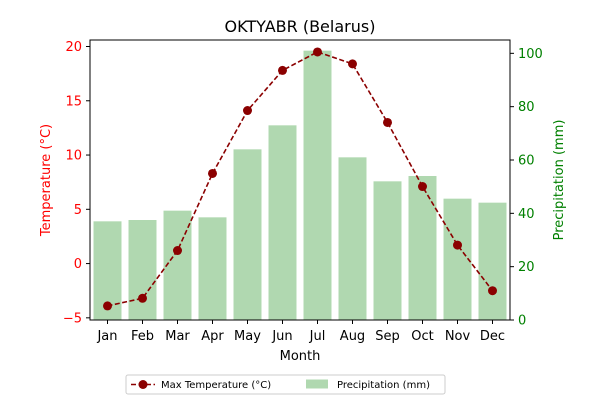 The image size is (600, 400). Describe the element at coordinates (387, 336) in the screenshot. I see `x-tick-label: Sep` at that location.